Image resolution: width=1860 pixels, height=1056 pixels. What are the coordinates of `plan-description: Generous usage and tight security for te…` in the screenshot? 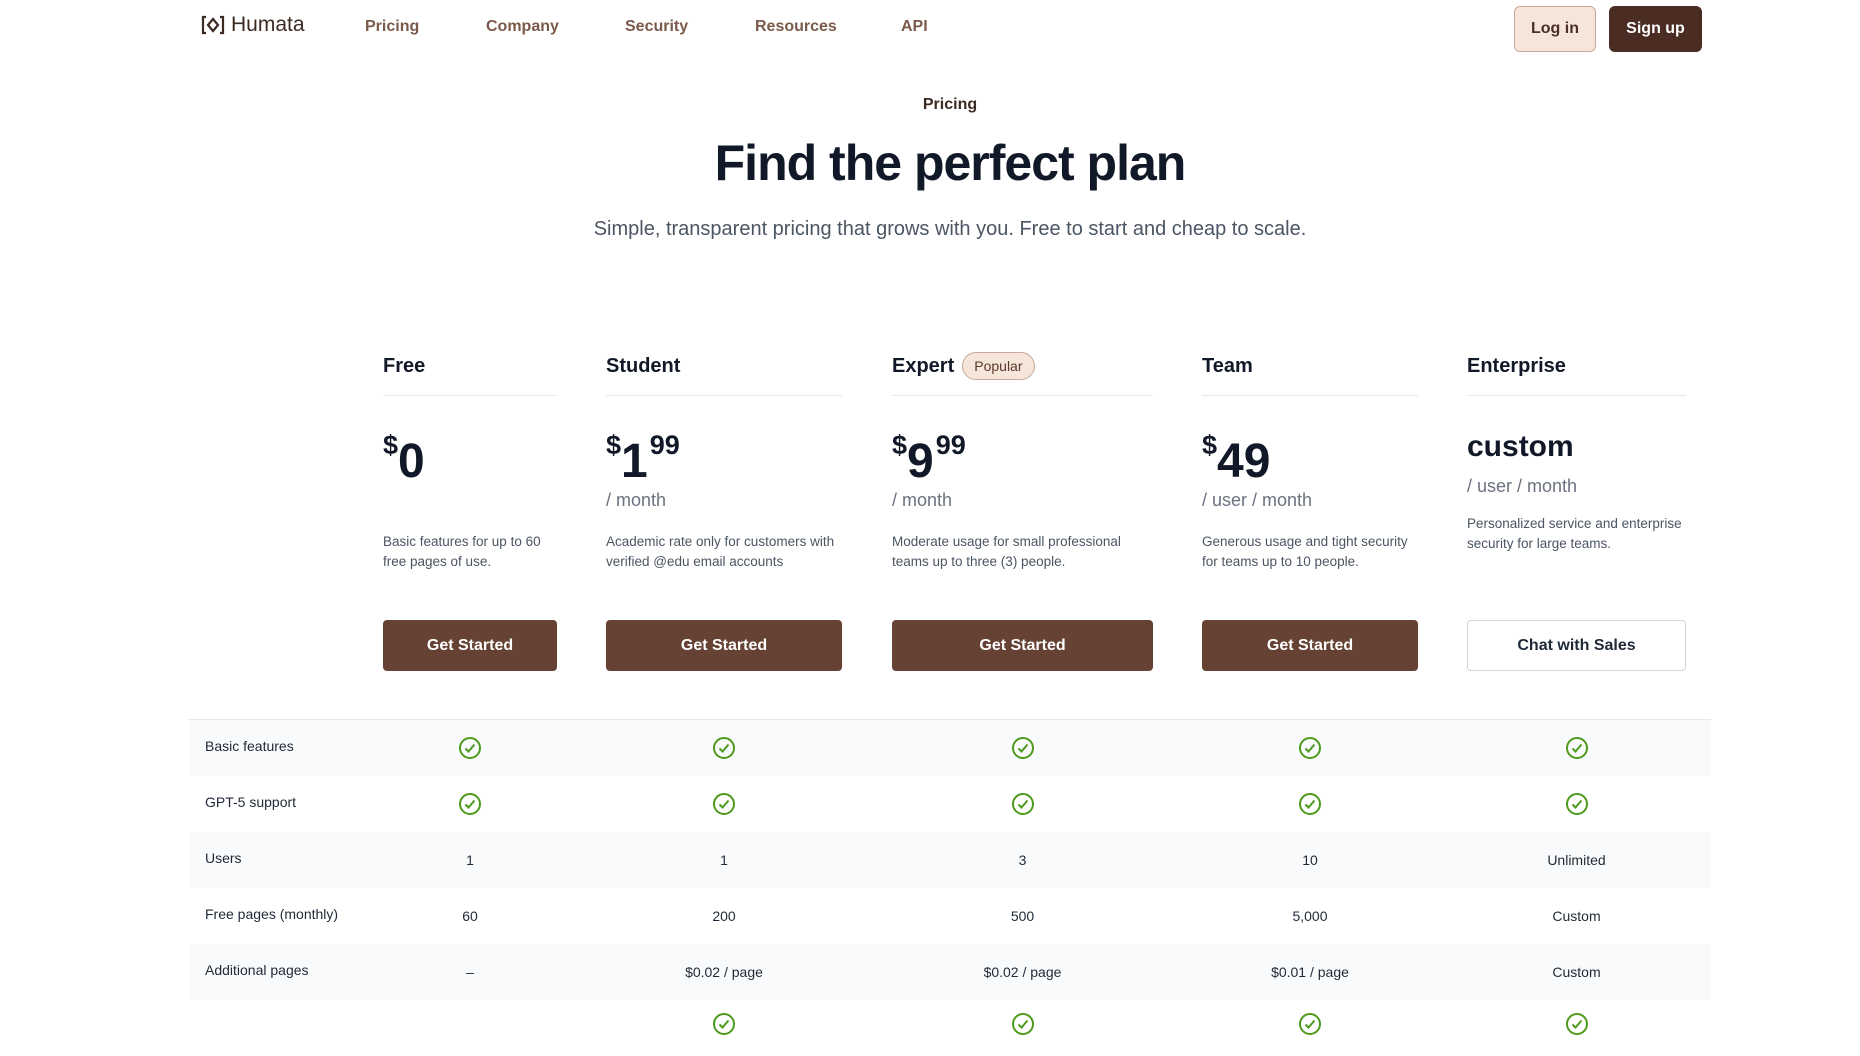 It's located at (1305, 551).